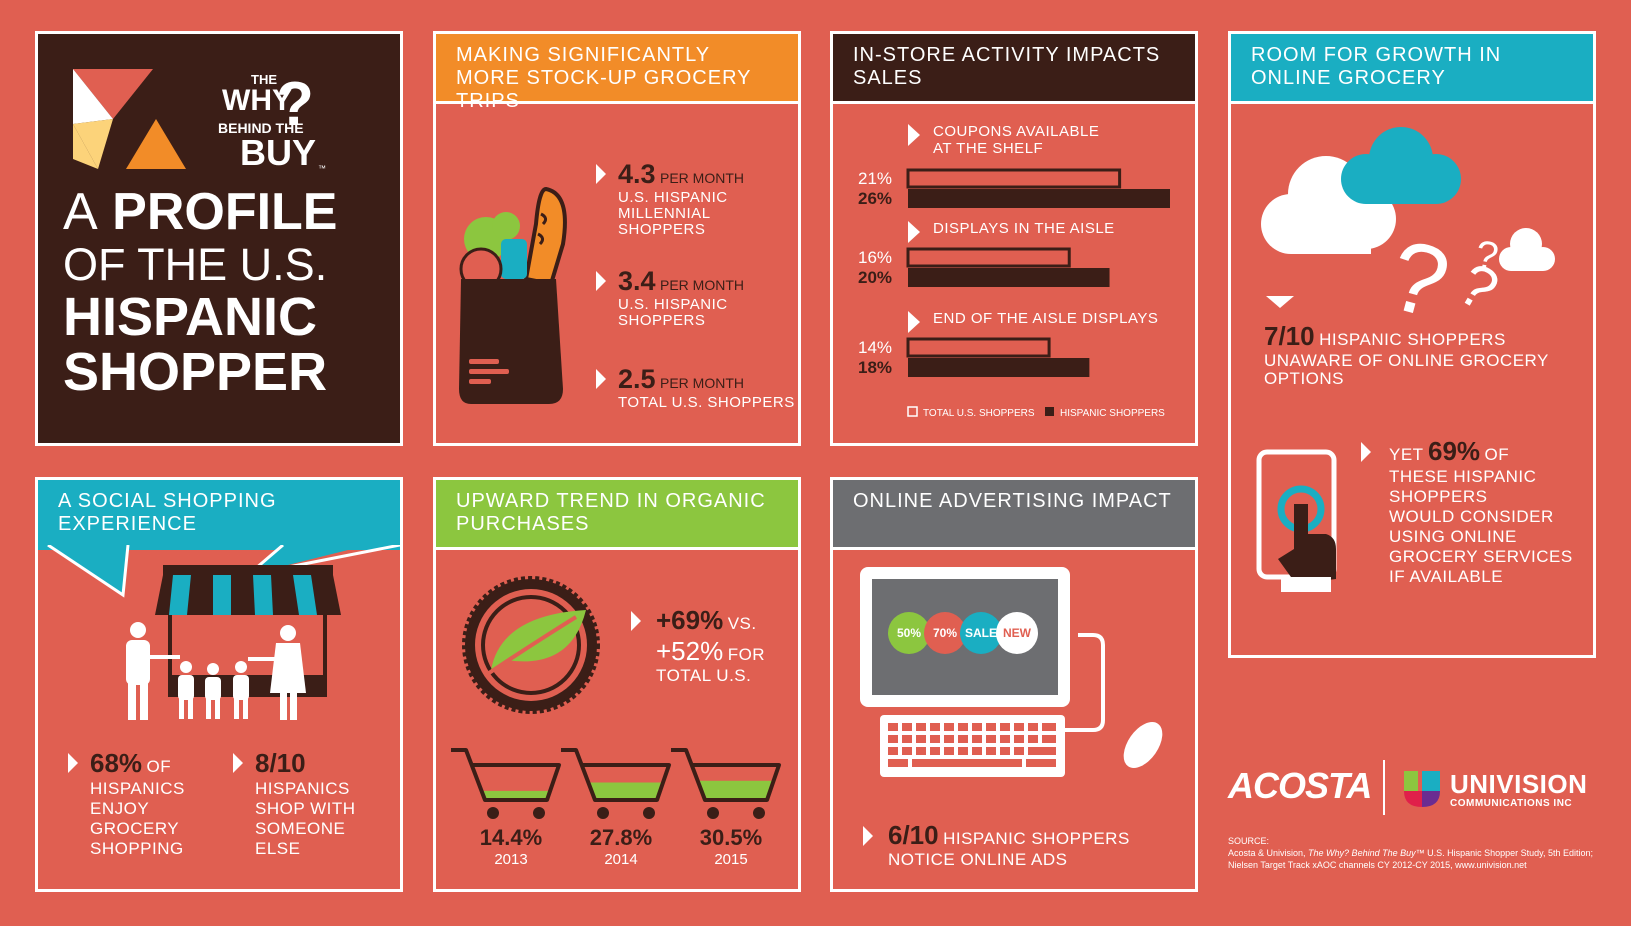 The width and height of the screenshot is (1631, 926). What do you see at coordinates (945, 633) in the screenshot?
I see `badge-70: 70%` at bounding box center [945, 633].